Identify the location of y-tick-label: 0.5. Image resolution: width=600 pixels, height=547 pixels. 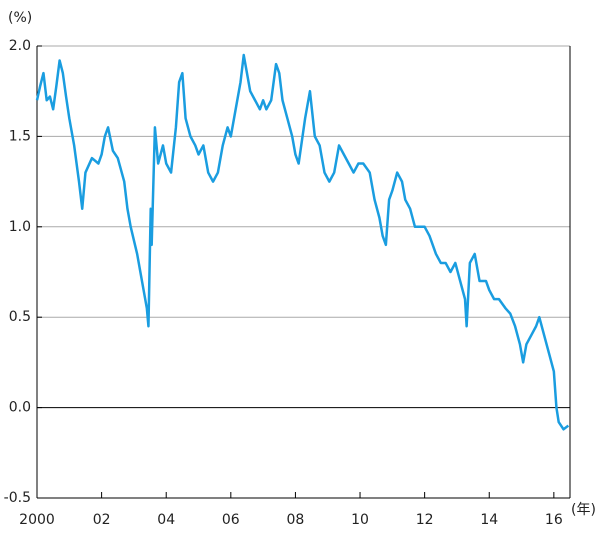
(20, 317).